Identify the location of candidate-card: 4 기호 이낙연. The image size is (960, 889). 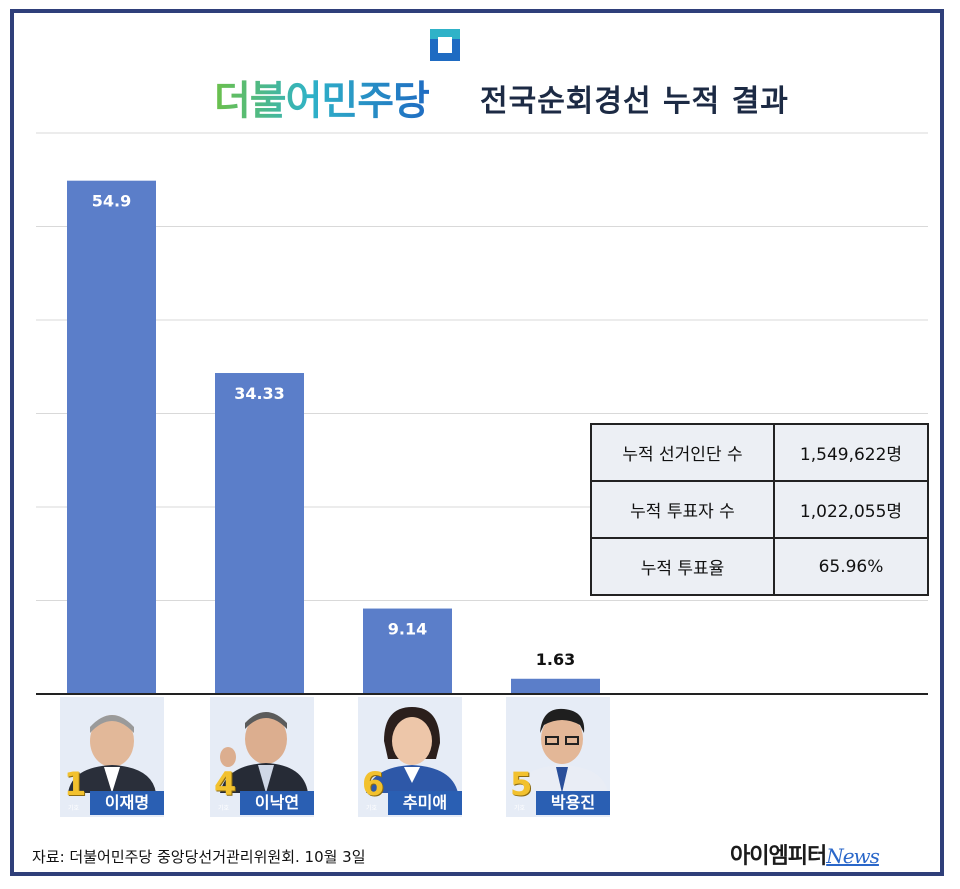
(262, 757).